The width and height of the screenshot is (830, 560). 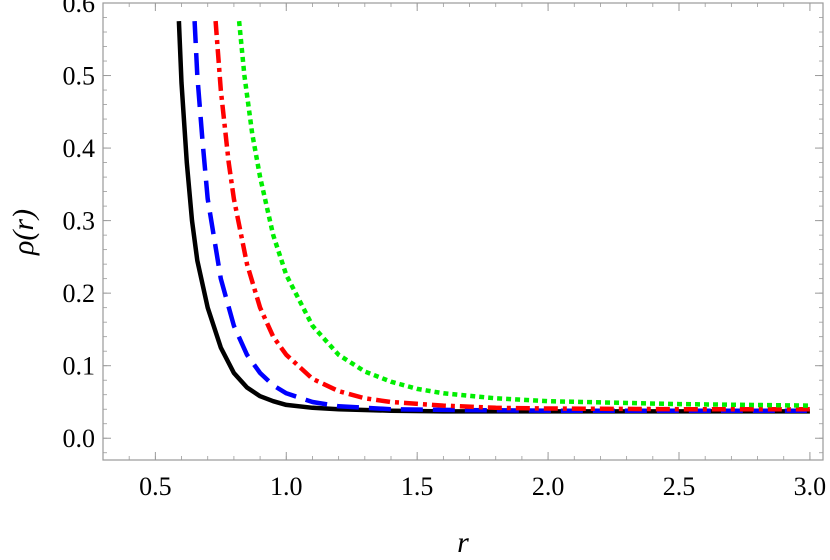 What do you see at coordinates (79, 148) in the screenshot?
I see `y-tick-label: 0.4` at bounding box center [79, 148].